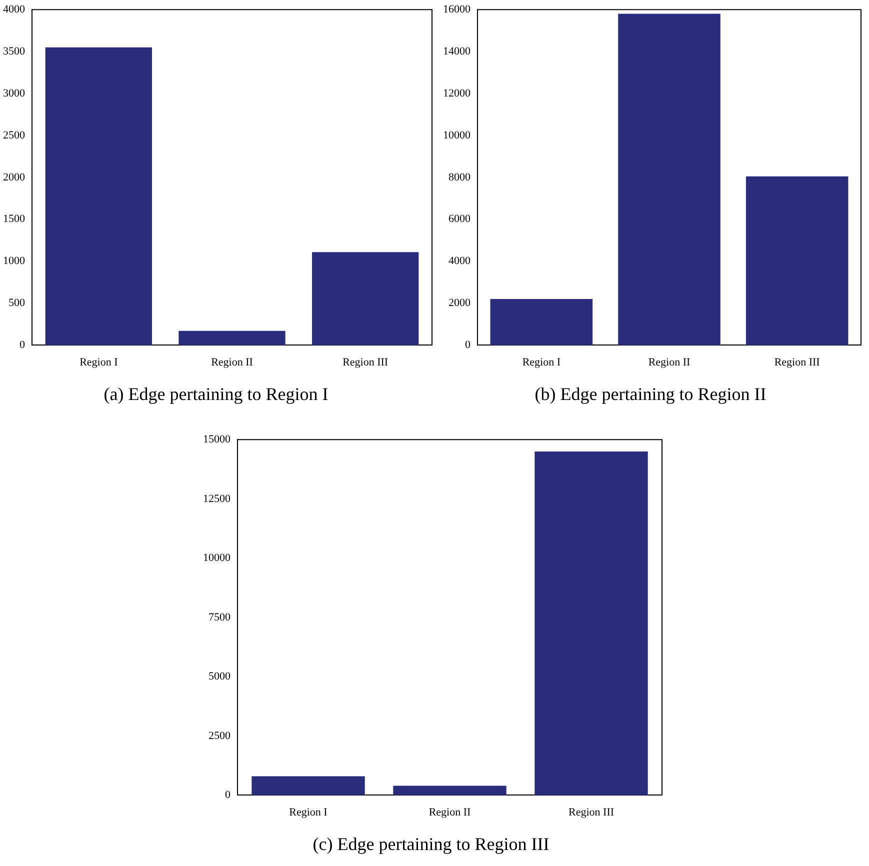  I want to click on y-tick-label: 1500, so click(14, 219).